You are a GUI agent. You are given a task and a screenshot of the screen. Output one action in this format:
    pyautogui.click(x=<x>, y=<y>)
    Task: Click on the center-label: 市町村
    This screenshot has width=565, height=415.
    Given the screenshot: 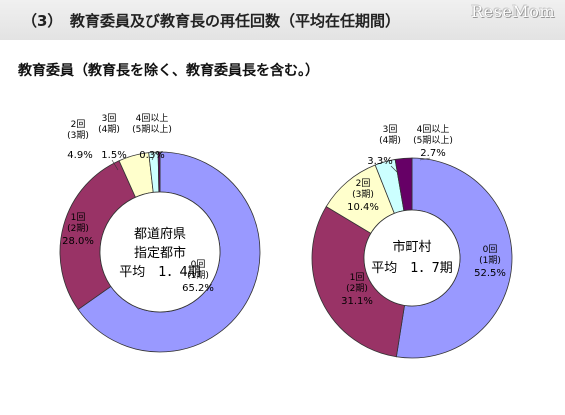 What is the action you would take?
    pyautogui.click(x=411, y=247)
    